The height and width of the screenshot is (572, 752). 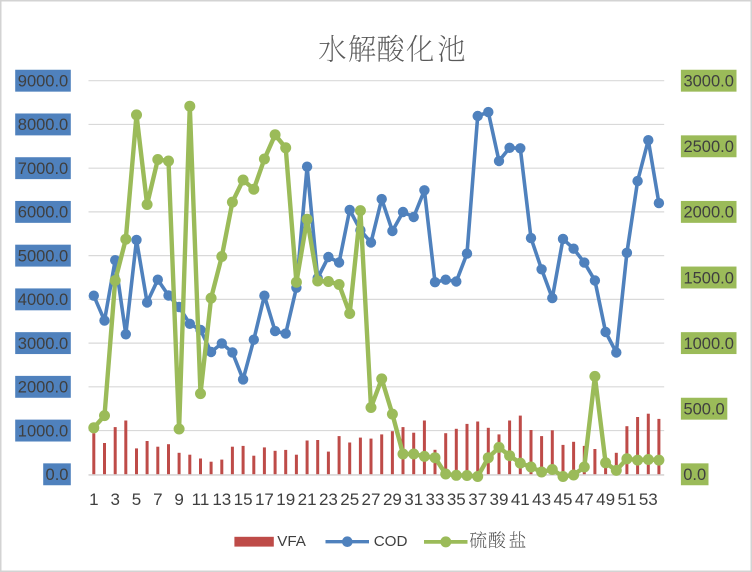 I want to click on svg-text: 21, so click(x=307, y=499).